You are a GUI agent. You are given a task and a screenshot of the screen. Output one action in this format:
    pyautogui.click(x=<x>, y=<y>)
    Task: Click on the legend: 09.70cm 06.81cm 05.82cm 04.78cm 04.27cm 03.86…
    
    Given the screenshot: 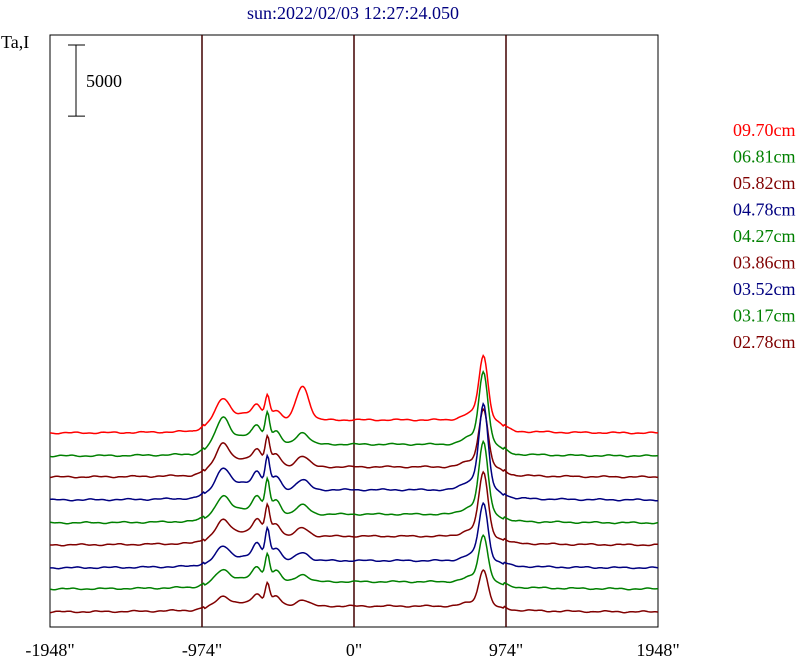 What is the action you would take?
    pyautogui.click(x=764, y=236)
    